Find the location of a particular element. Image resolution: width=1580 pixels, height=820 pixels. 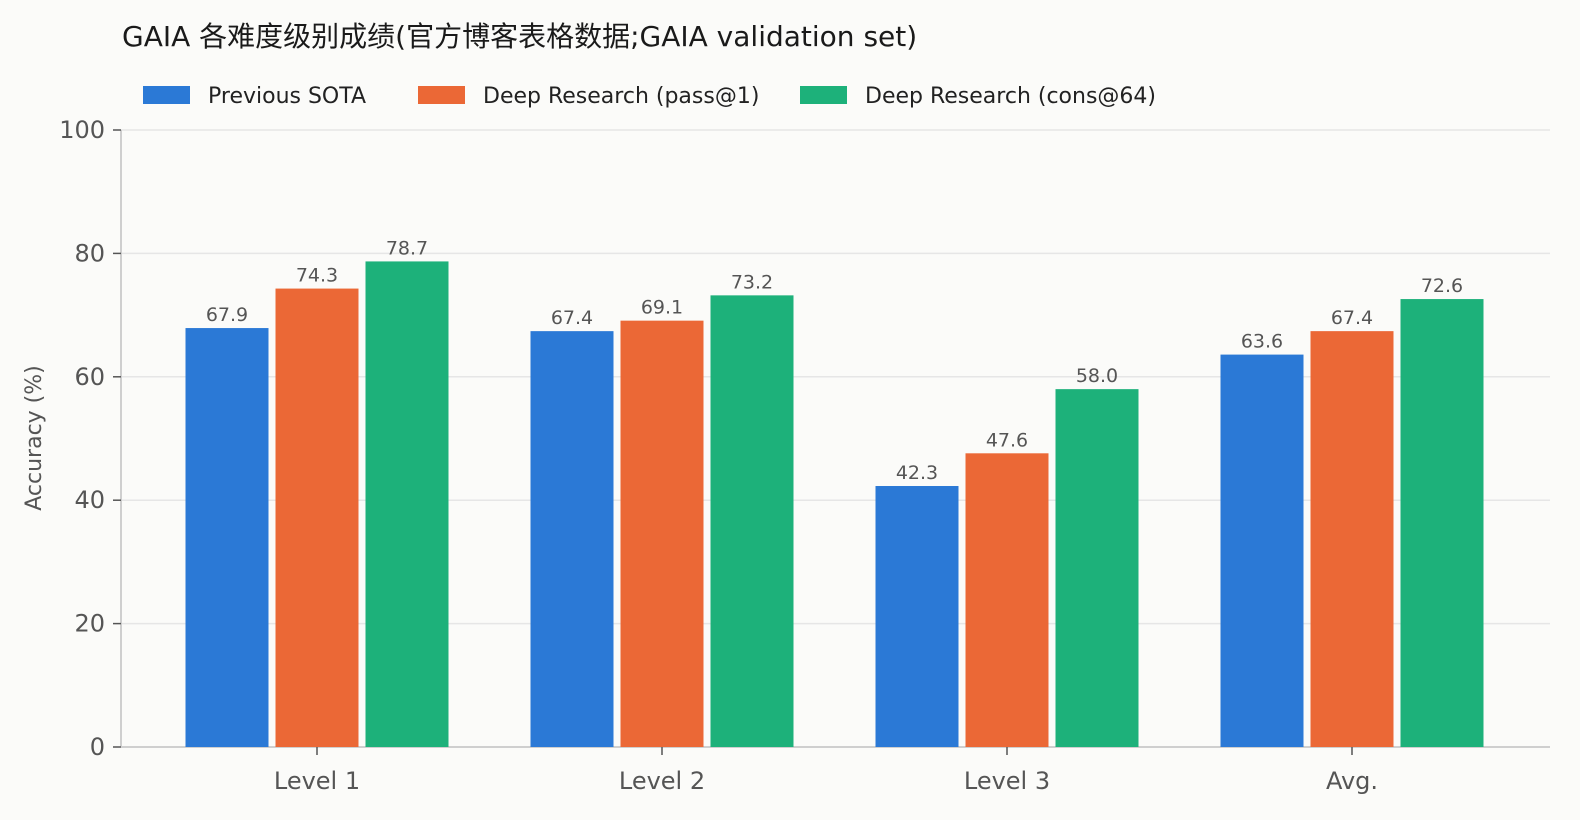

legend-label: Previous SOTA is located at coordinates (287, 96).